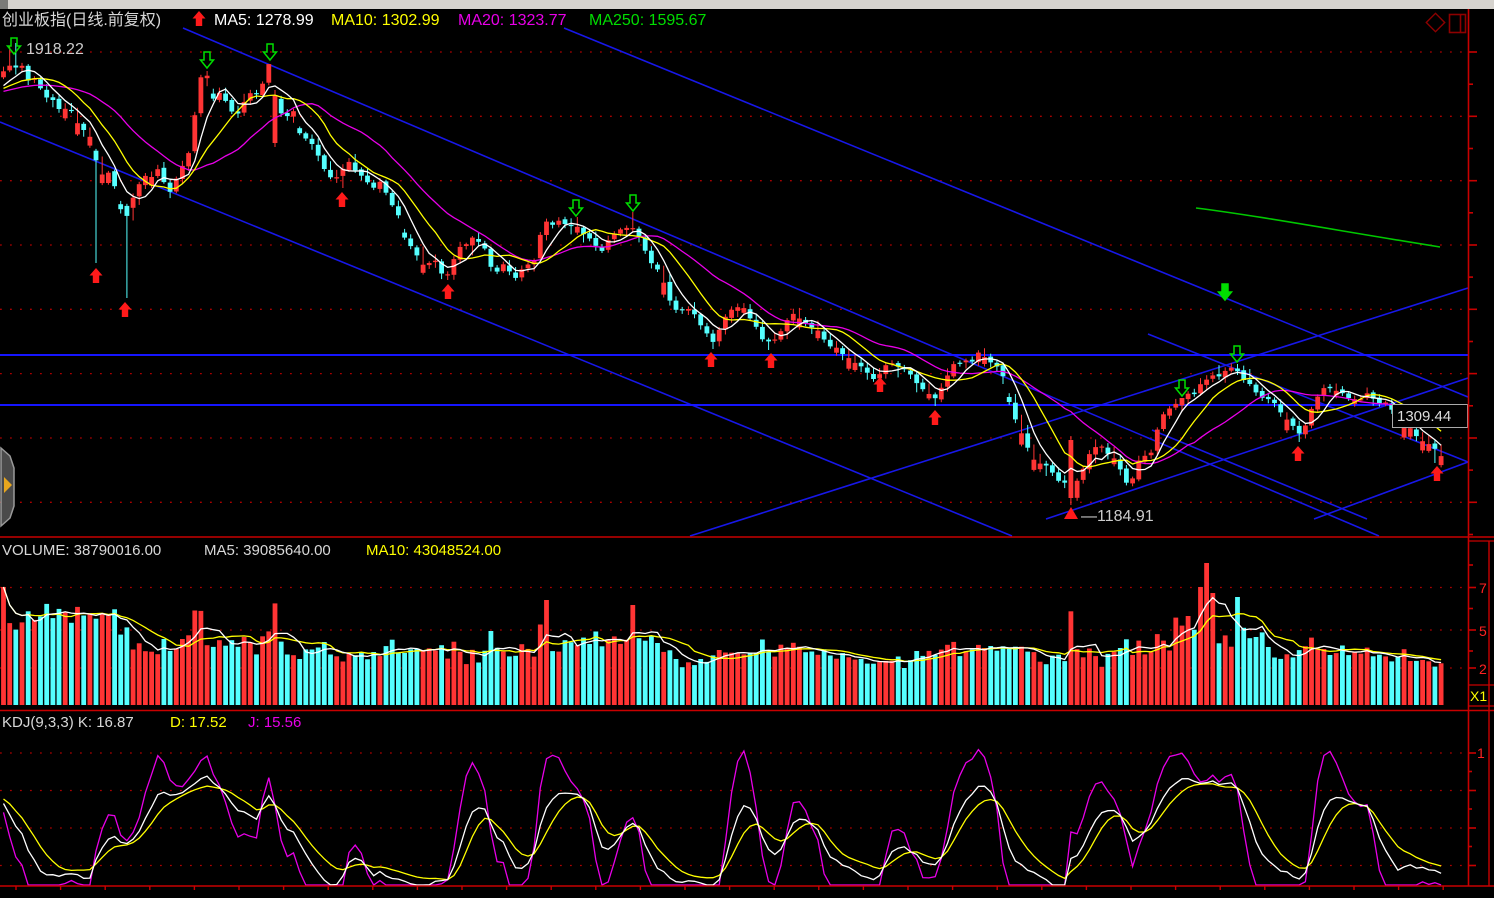  I want to click on svg-text: MA5: 1278.99, so click(264, 20).